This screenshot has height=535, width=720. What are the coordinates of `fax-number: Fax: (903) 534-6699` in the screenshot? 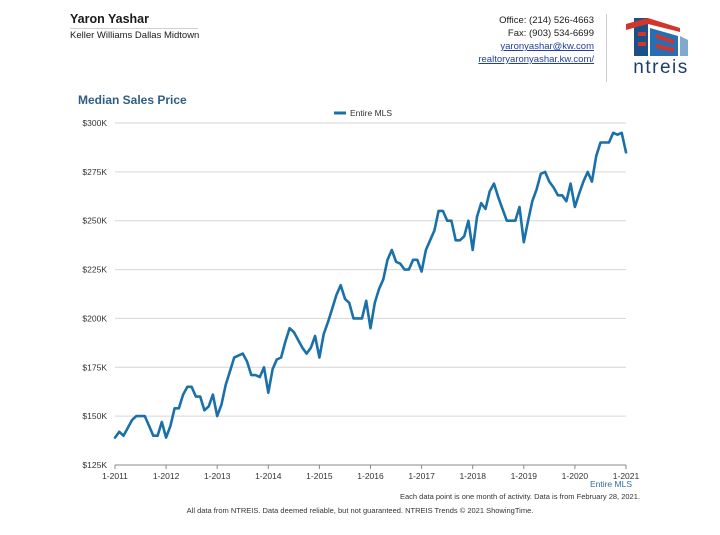 It's located at (550, 33).